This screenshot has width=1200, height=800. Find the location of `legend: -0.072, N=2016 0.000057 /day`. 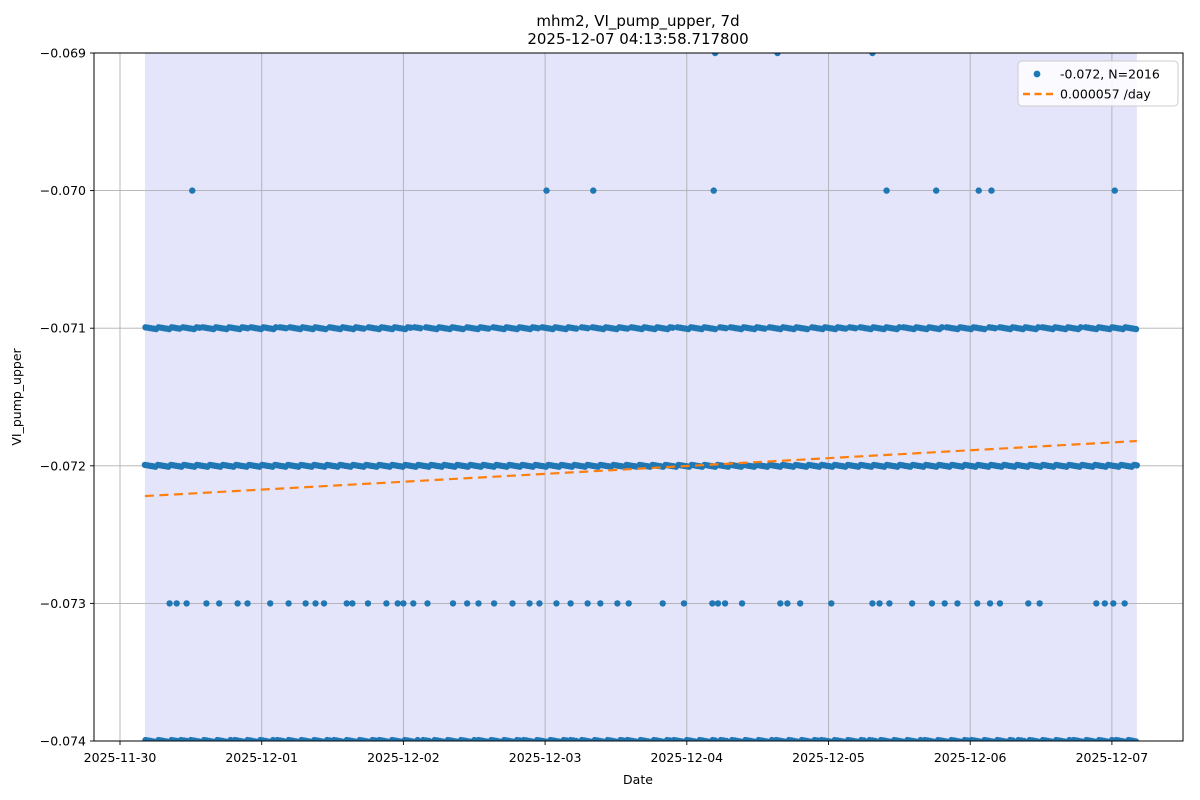

legend: -0.072, N=2016 0.000057 /day is located at coordinates (1098, 83).